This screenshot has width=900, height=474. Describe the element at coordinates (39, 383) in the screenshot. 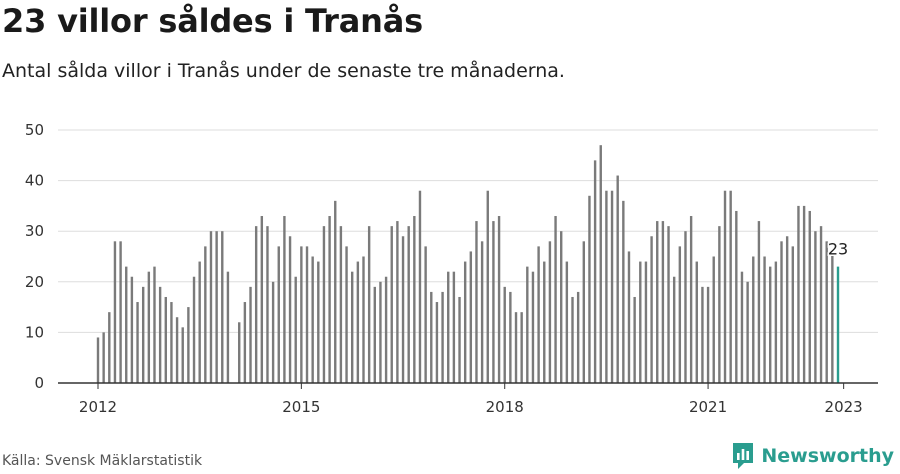

I see `y-tick-label: 0` at that location.